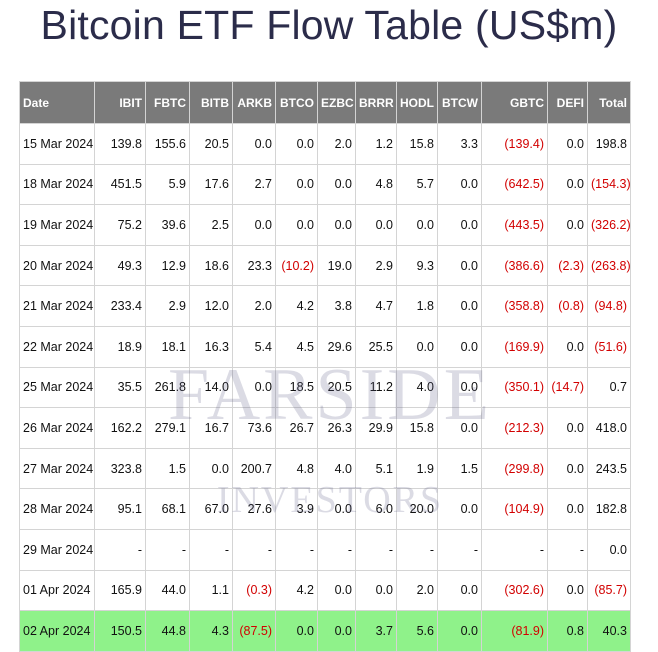 This screenshot has height=652, width=658. What do you see at coordinates (514, 468) in the screenshot?
I see `cell-gbtc: (299.8)` at bounding box center [514, 468].